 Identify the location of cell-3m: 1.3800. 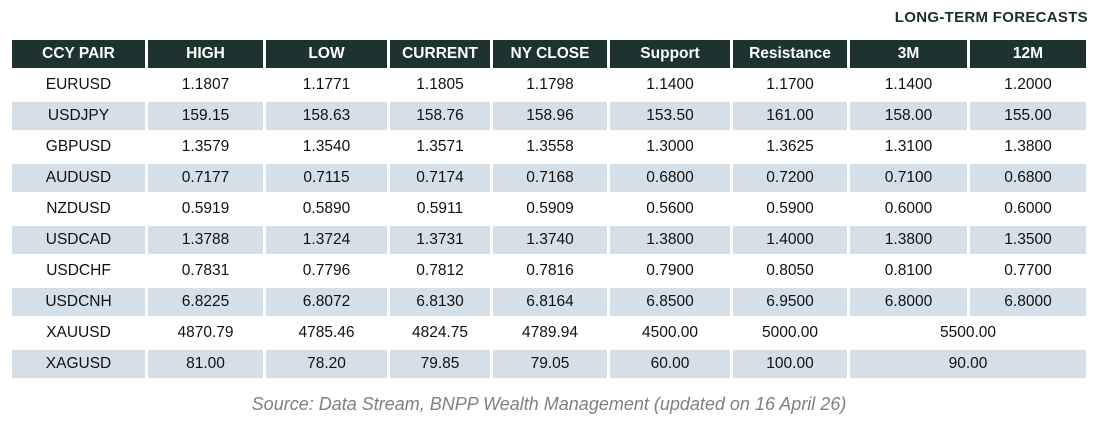
(908, 240).